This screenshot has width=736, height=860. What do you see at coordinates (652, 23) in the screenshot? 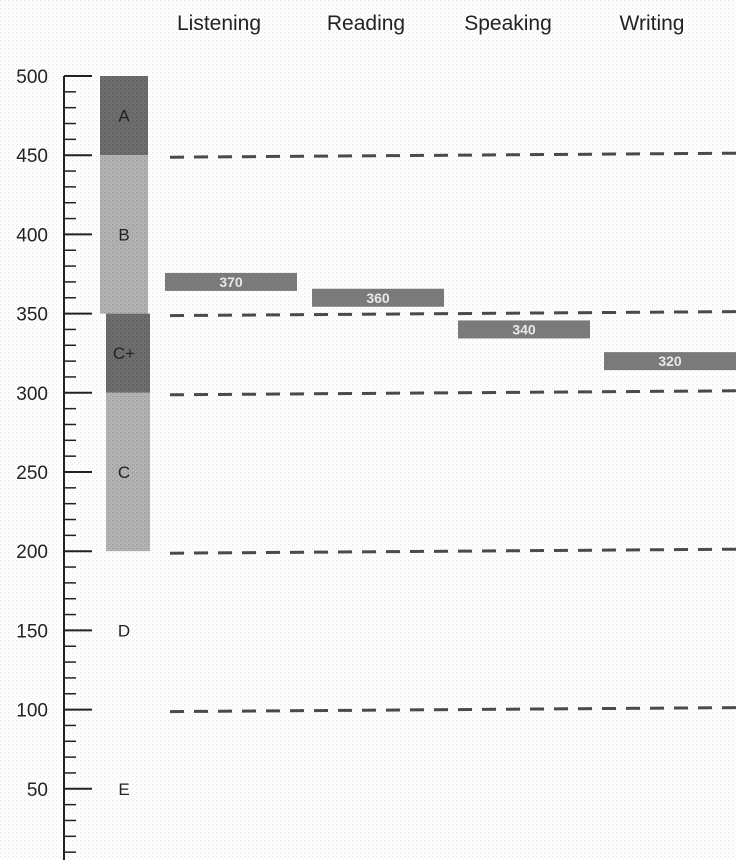
I see `category-label-writing: Writing` at bounding box center [652, 23].